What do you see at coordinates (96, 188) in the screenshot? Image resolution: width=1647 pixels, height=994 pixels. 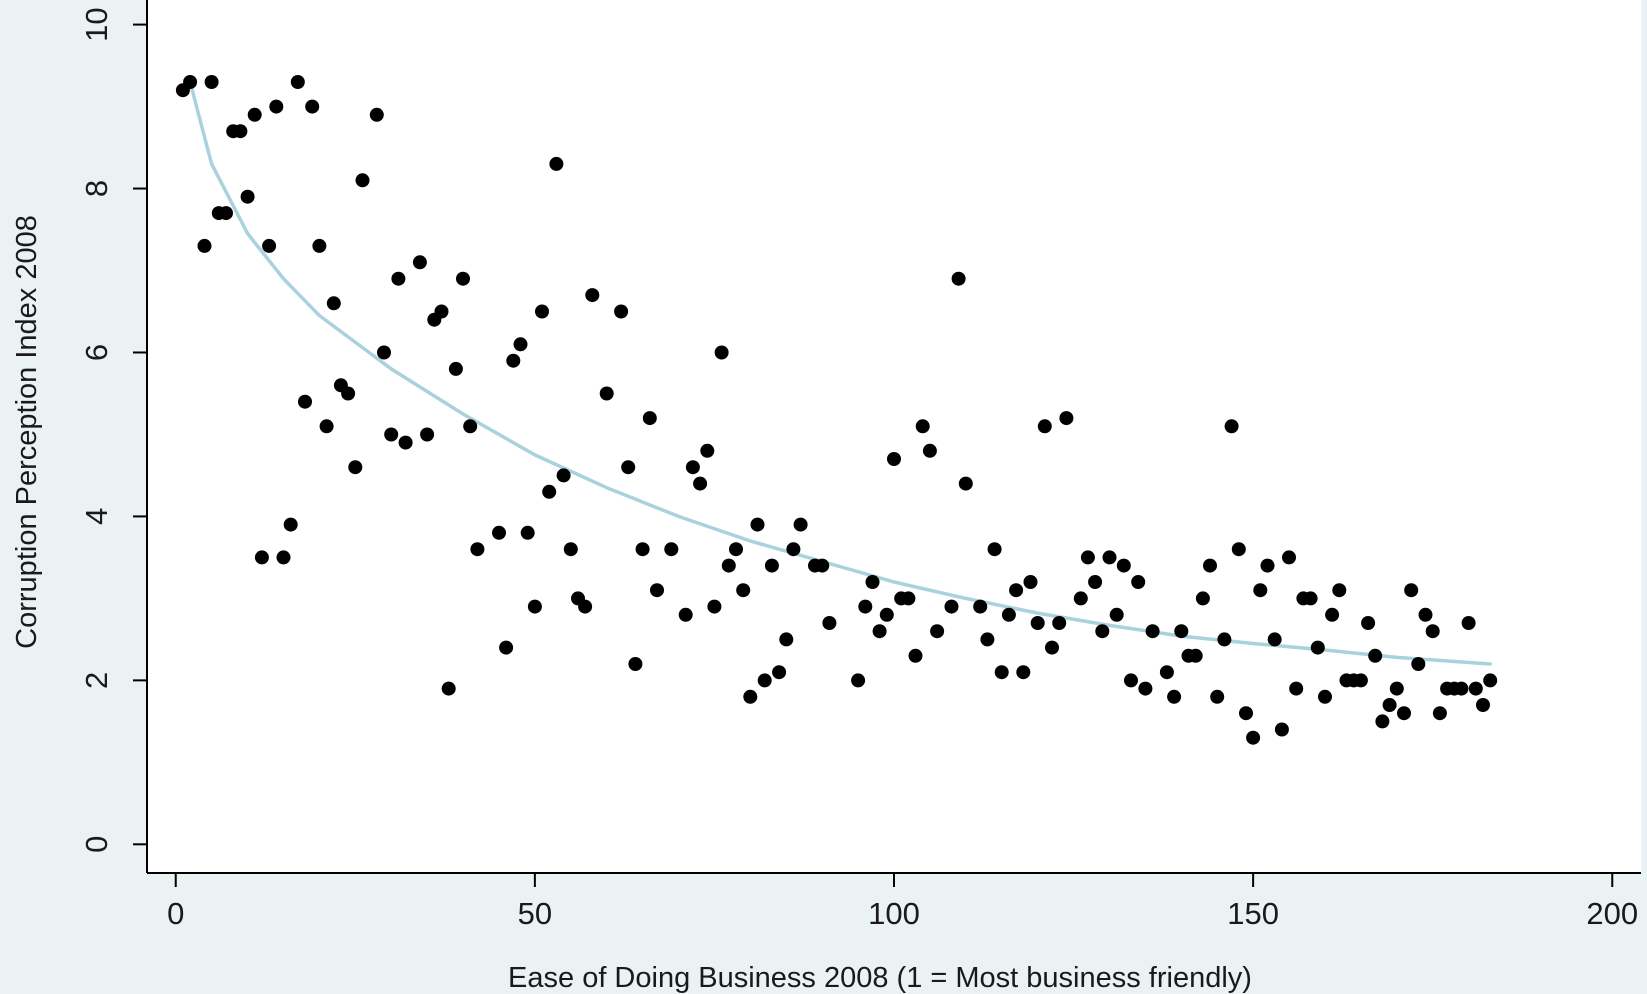 I see `y-tick-label: 8` at bounding box center [96, 188].